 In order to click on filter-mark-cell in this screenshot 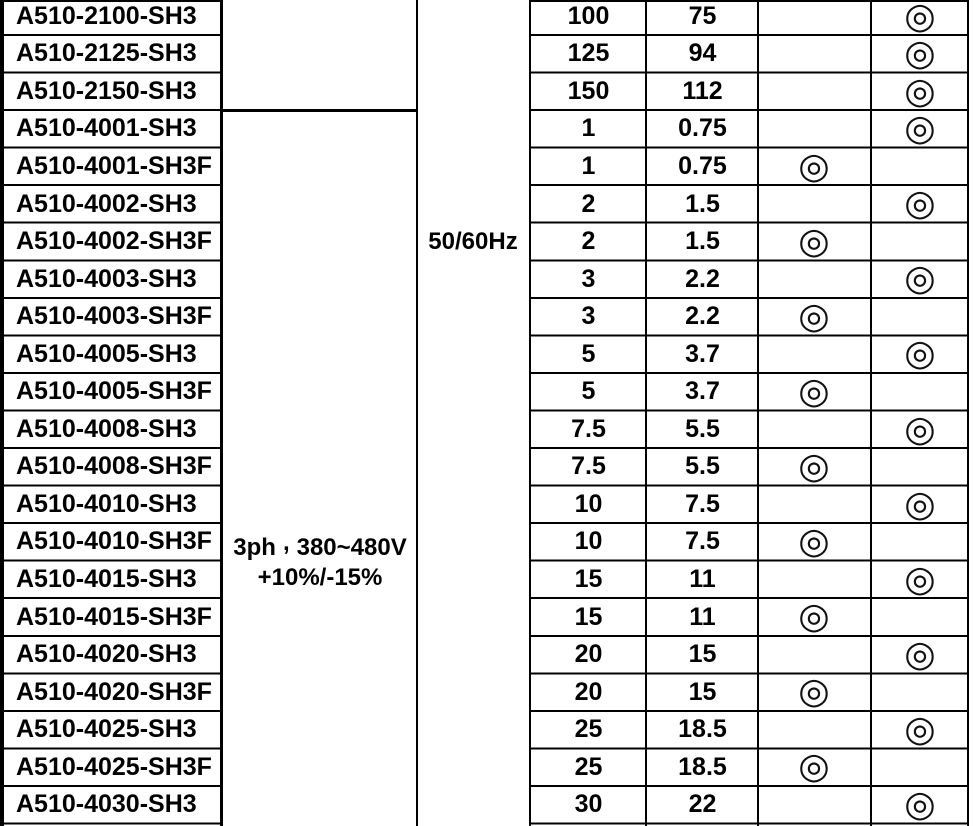, I will do `click(814, 17)`.